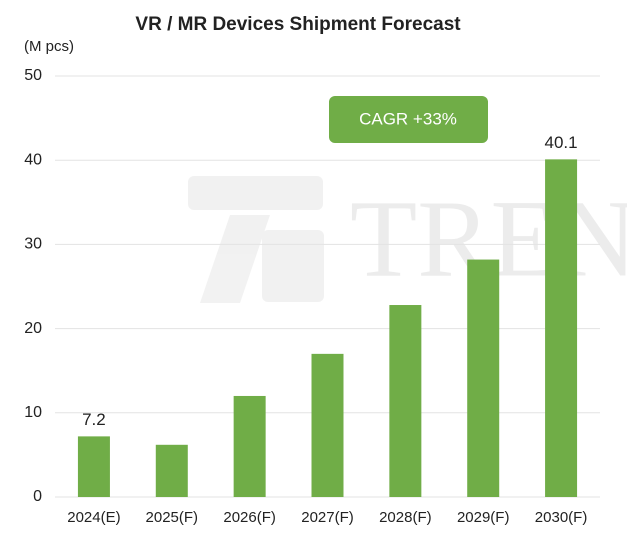  I want to click on y-tick-label: 30, so click(33, 244).